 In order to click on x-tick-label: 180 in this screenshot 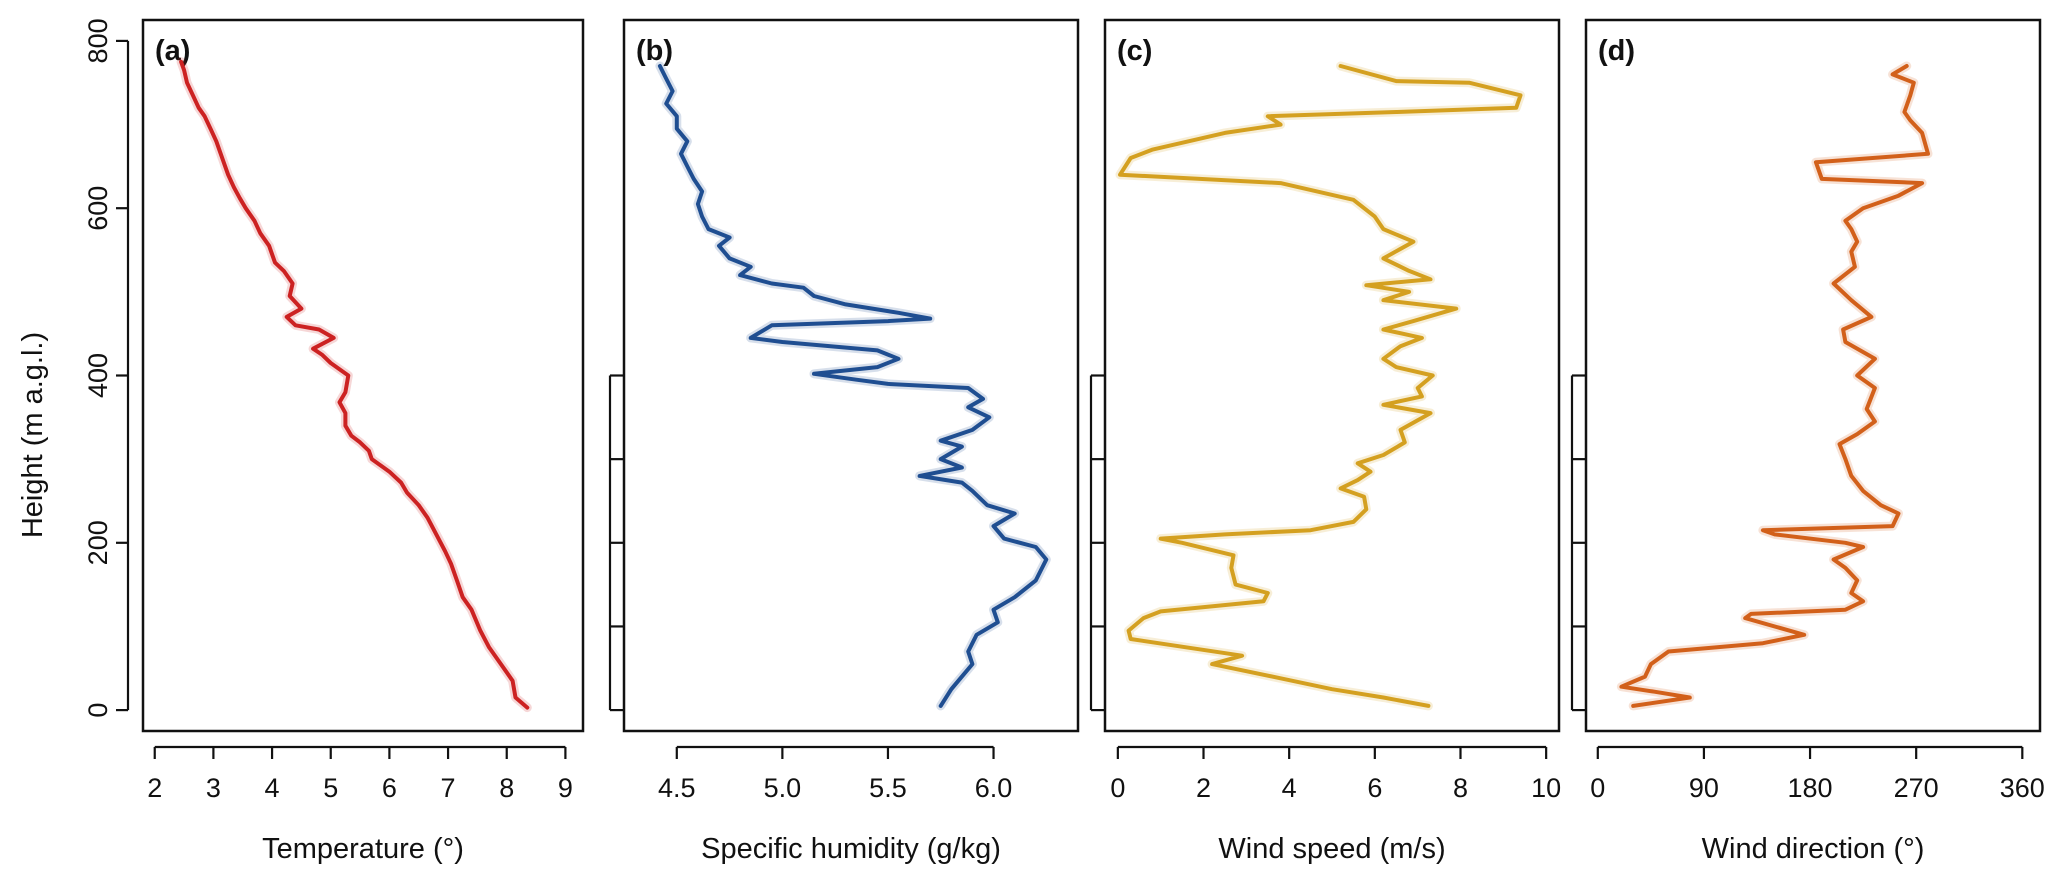, I will do `click(1810, 788)`.